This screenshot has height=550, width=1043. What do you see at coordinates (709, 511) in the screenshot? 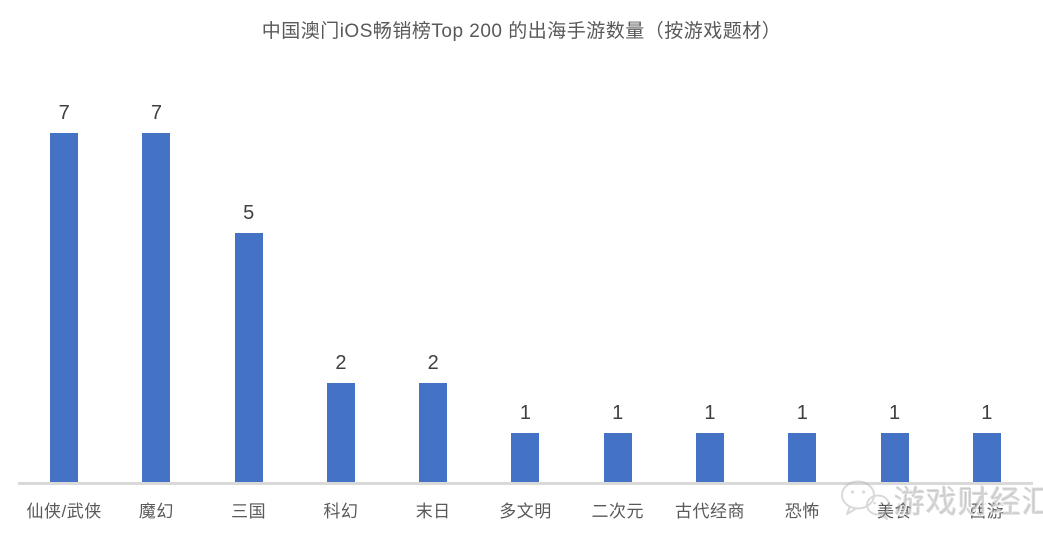
I see `category-label: 古代经商` at bounding box center [709, 511].